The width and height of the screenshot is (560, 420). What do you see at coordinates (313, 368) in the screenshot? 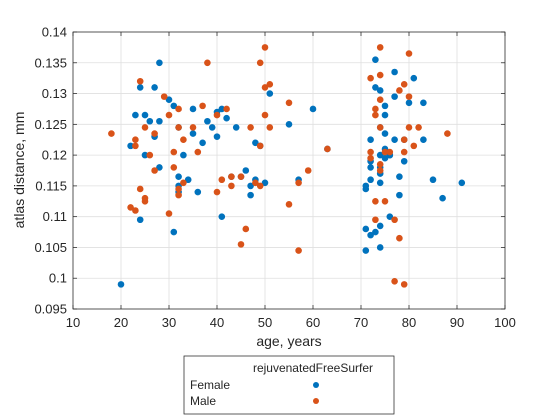
I see `legend-title: rejuvenatedFreeSurfer` at bounding box center [313, 368].